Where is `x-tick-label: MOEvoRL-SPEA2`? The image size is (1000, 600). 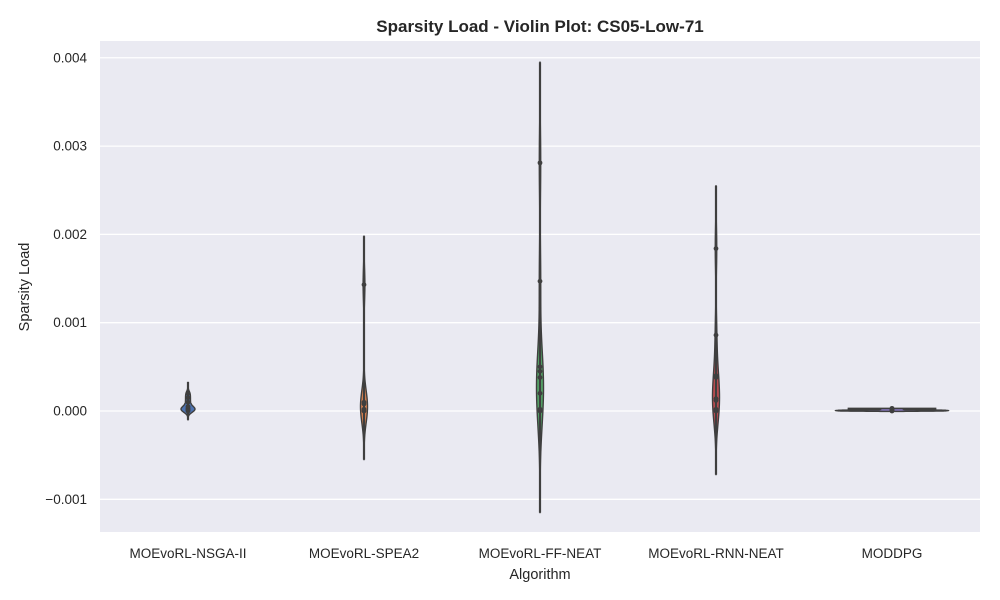 x-tick-label: MOEvoRL-SPEA2 is located at coordinates (364, 553).